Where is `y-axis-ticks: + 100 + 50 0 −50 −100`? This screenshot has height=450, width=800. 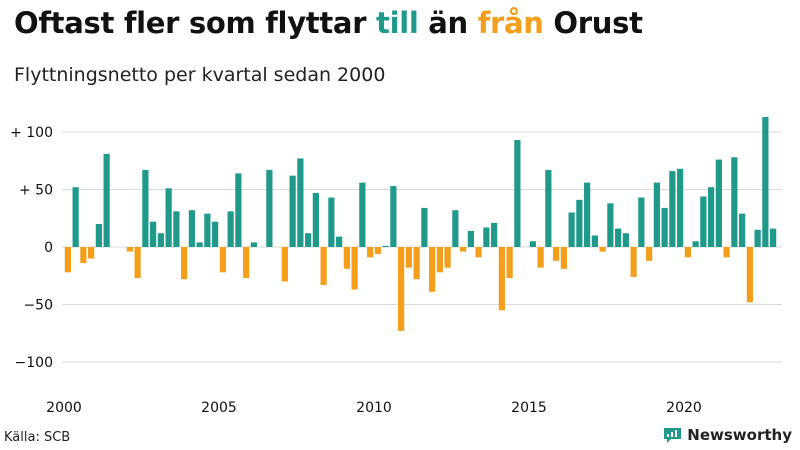
y-axis-ticks: + 100 + 50 0 −50 −100 is located at coordinates (31, 248).